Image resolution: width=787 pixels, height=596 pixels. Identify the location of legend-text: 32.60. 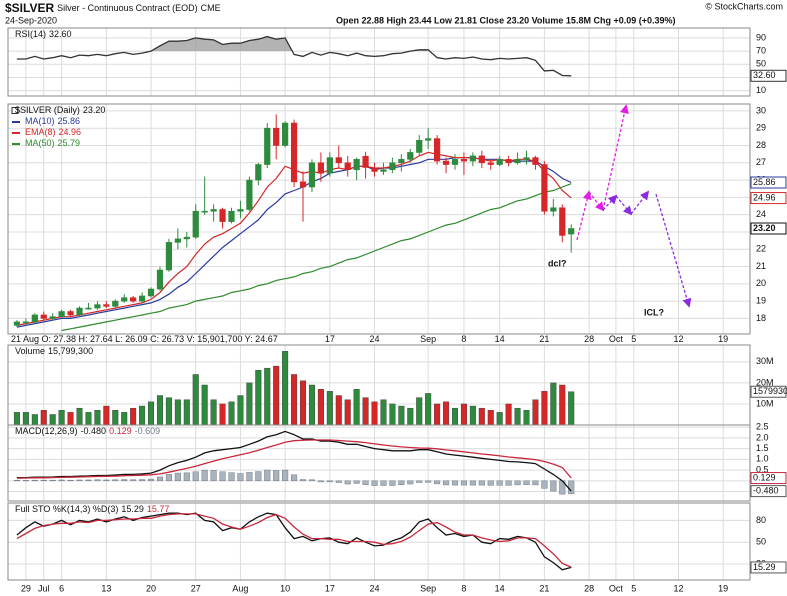
(60, 34).